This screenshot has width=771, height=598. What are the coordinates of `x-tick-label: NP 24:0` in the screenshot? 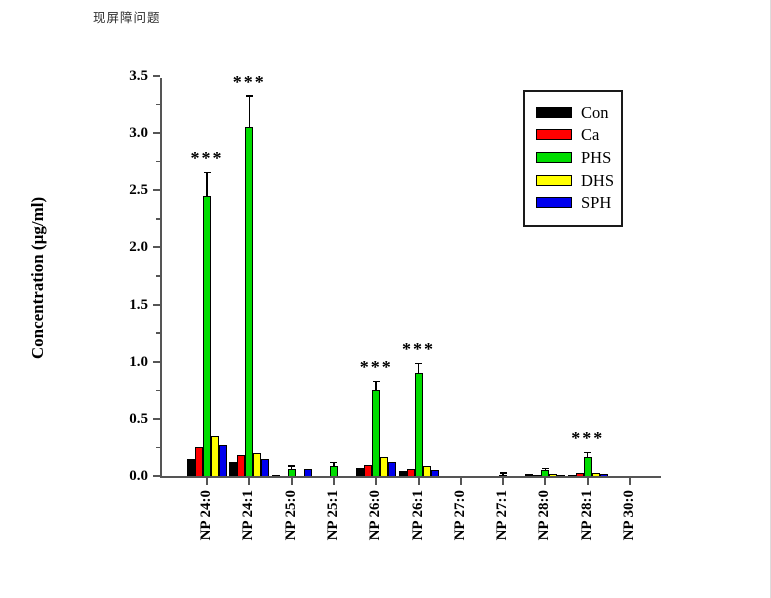 It's located at (206, 515).